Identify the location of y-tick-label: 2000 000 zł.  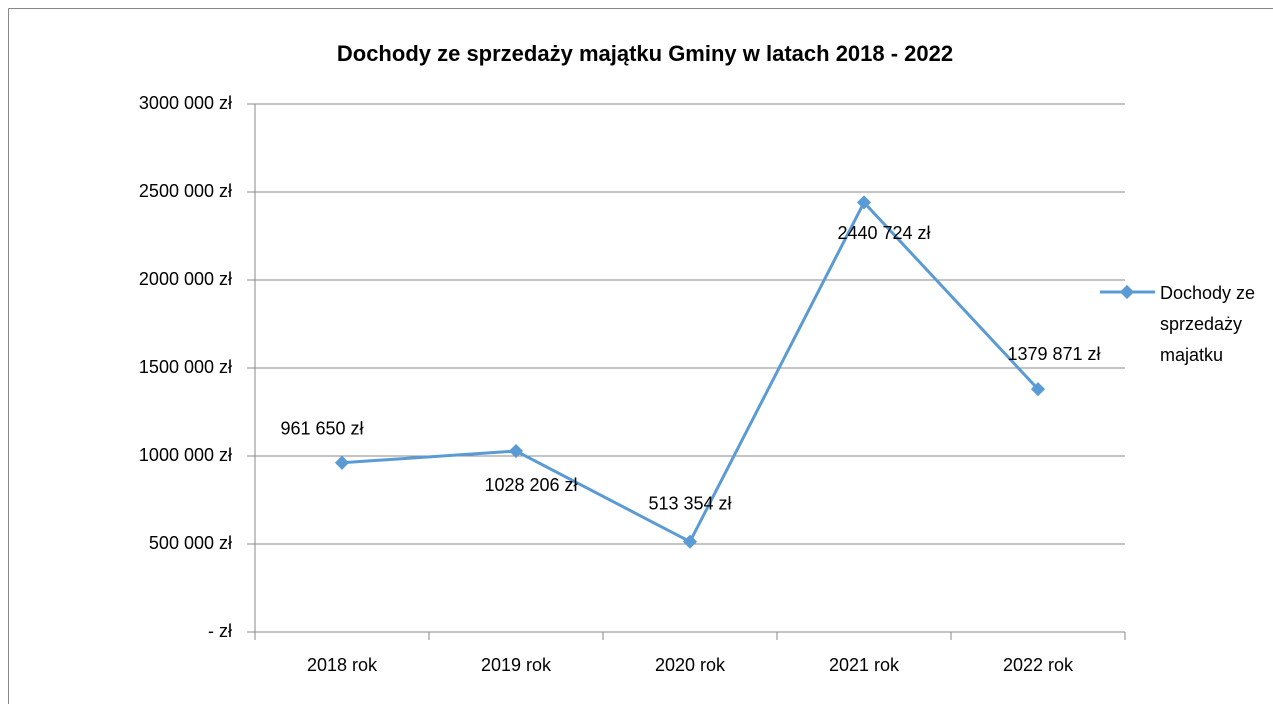
(185, 279).